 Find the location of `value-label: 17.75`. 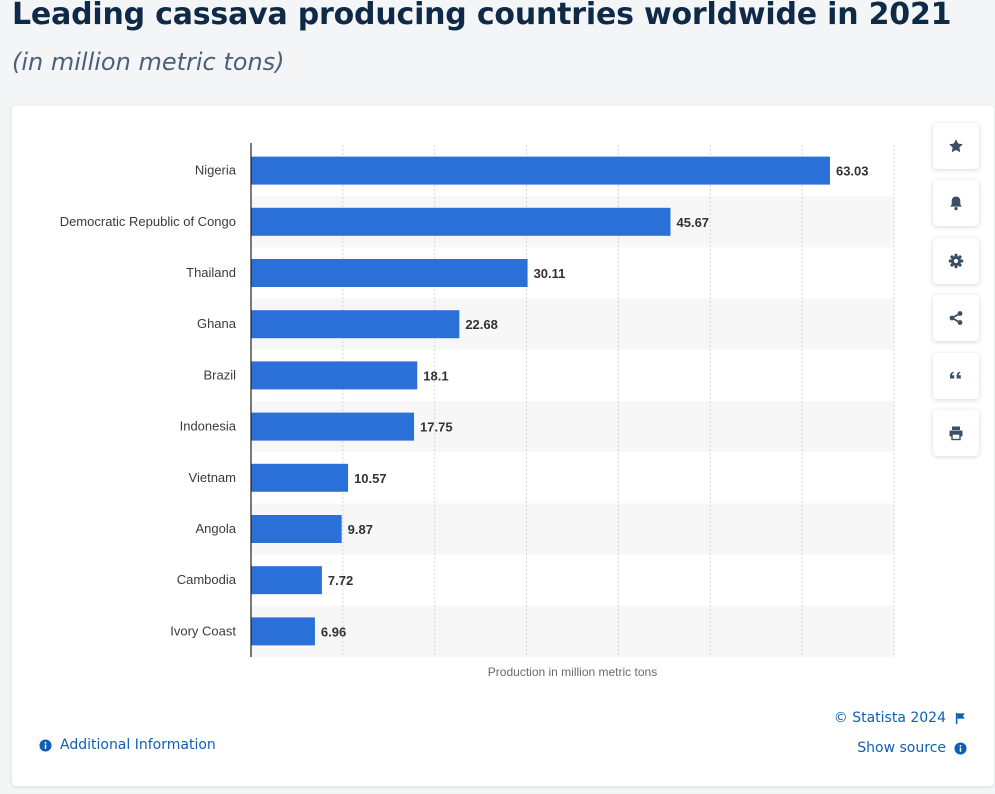

value-label: 17.75 is located at coordinates (436, 427).